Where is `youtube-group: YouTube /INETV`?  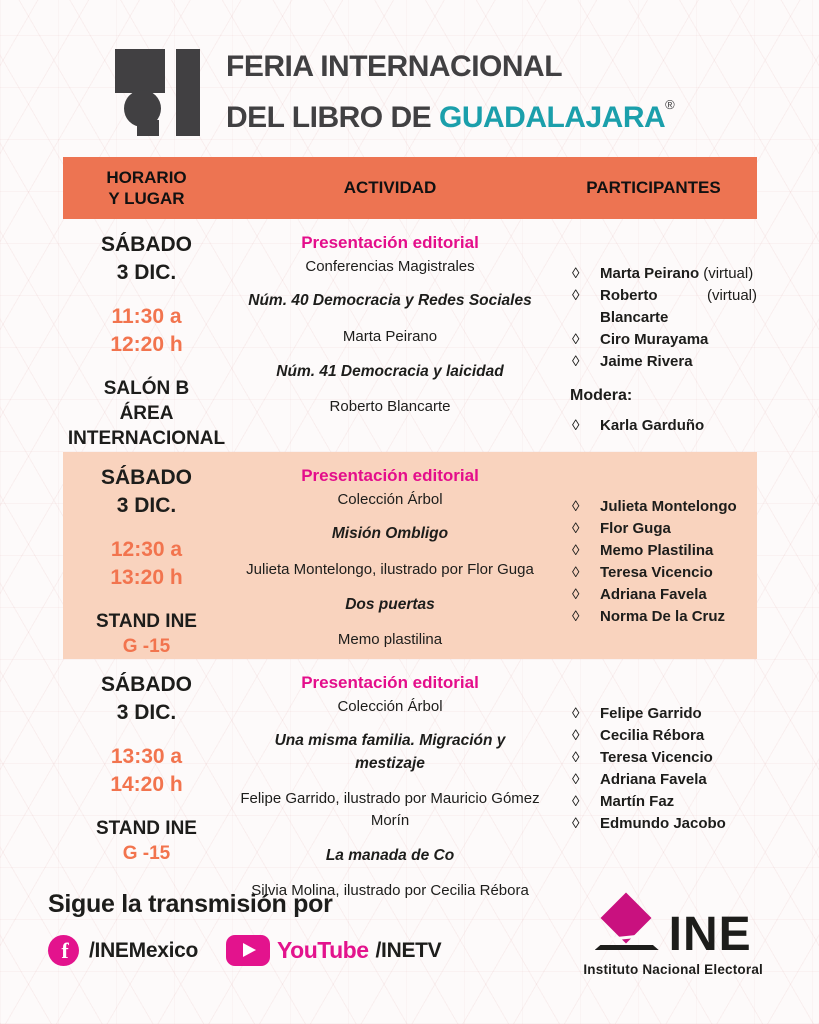
youtube-group: YouTube /INETV is located at coordinates (334, 950).